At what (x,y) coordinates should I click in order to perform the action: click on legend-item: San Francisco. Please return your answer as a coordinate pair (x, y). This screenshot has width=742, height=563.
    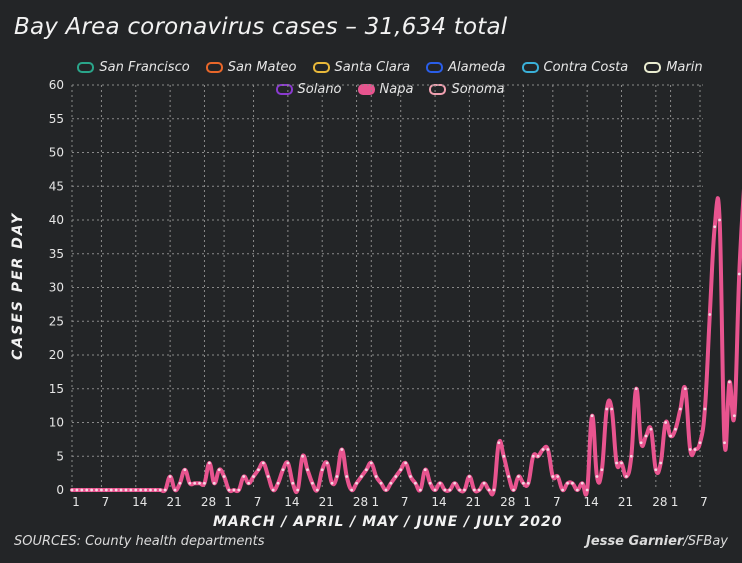
    Looking at the image, I should click on (133, 67).